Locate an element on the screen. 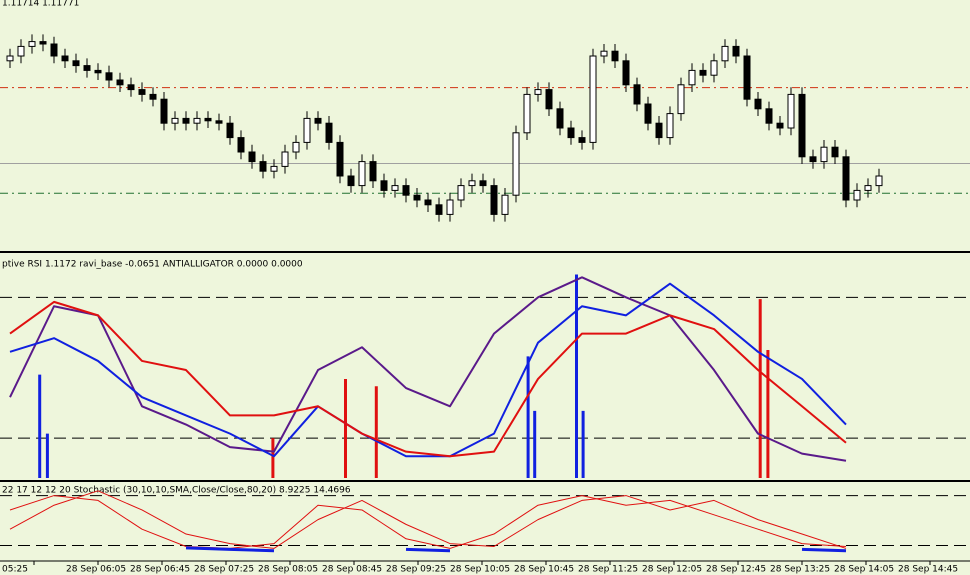 This screenshot has height=575, width=970. time-label: 28 Sep 14:05 is located at coordinates (864, 570).